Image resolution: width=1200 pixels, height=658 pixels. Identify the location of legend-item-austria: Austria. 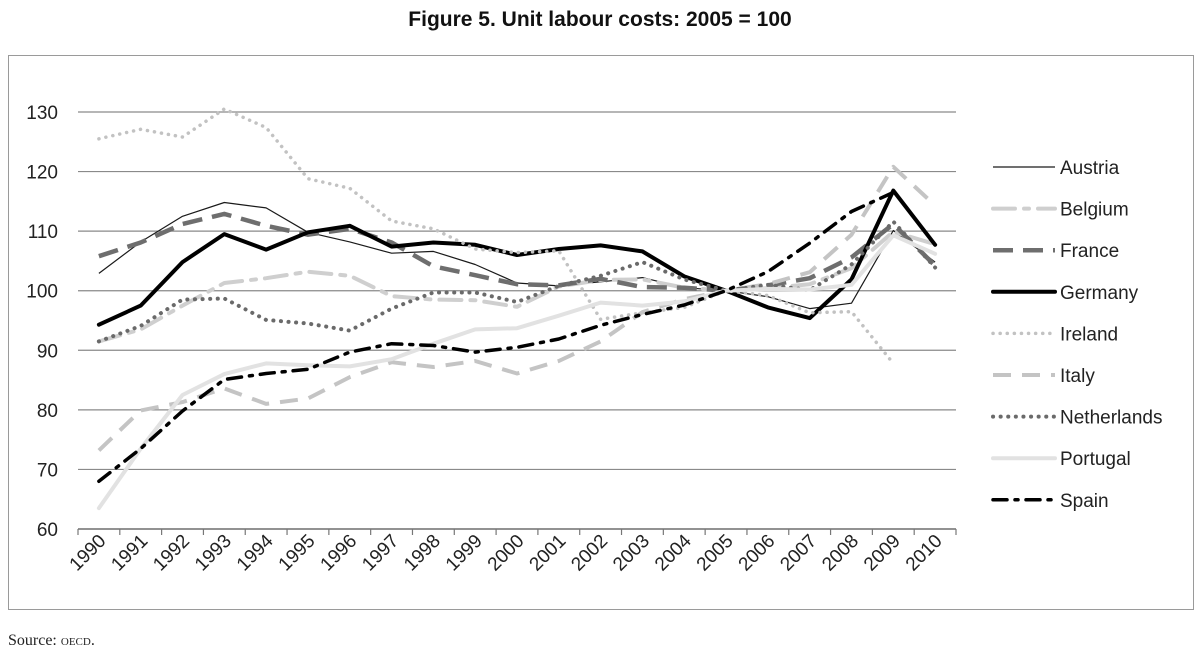
(1056, 168).